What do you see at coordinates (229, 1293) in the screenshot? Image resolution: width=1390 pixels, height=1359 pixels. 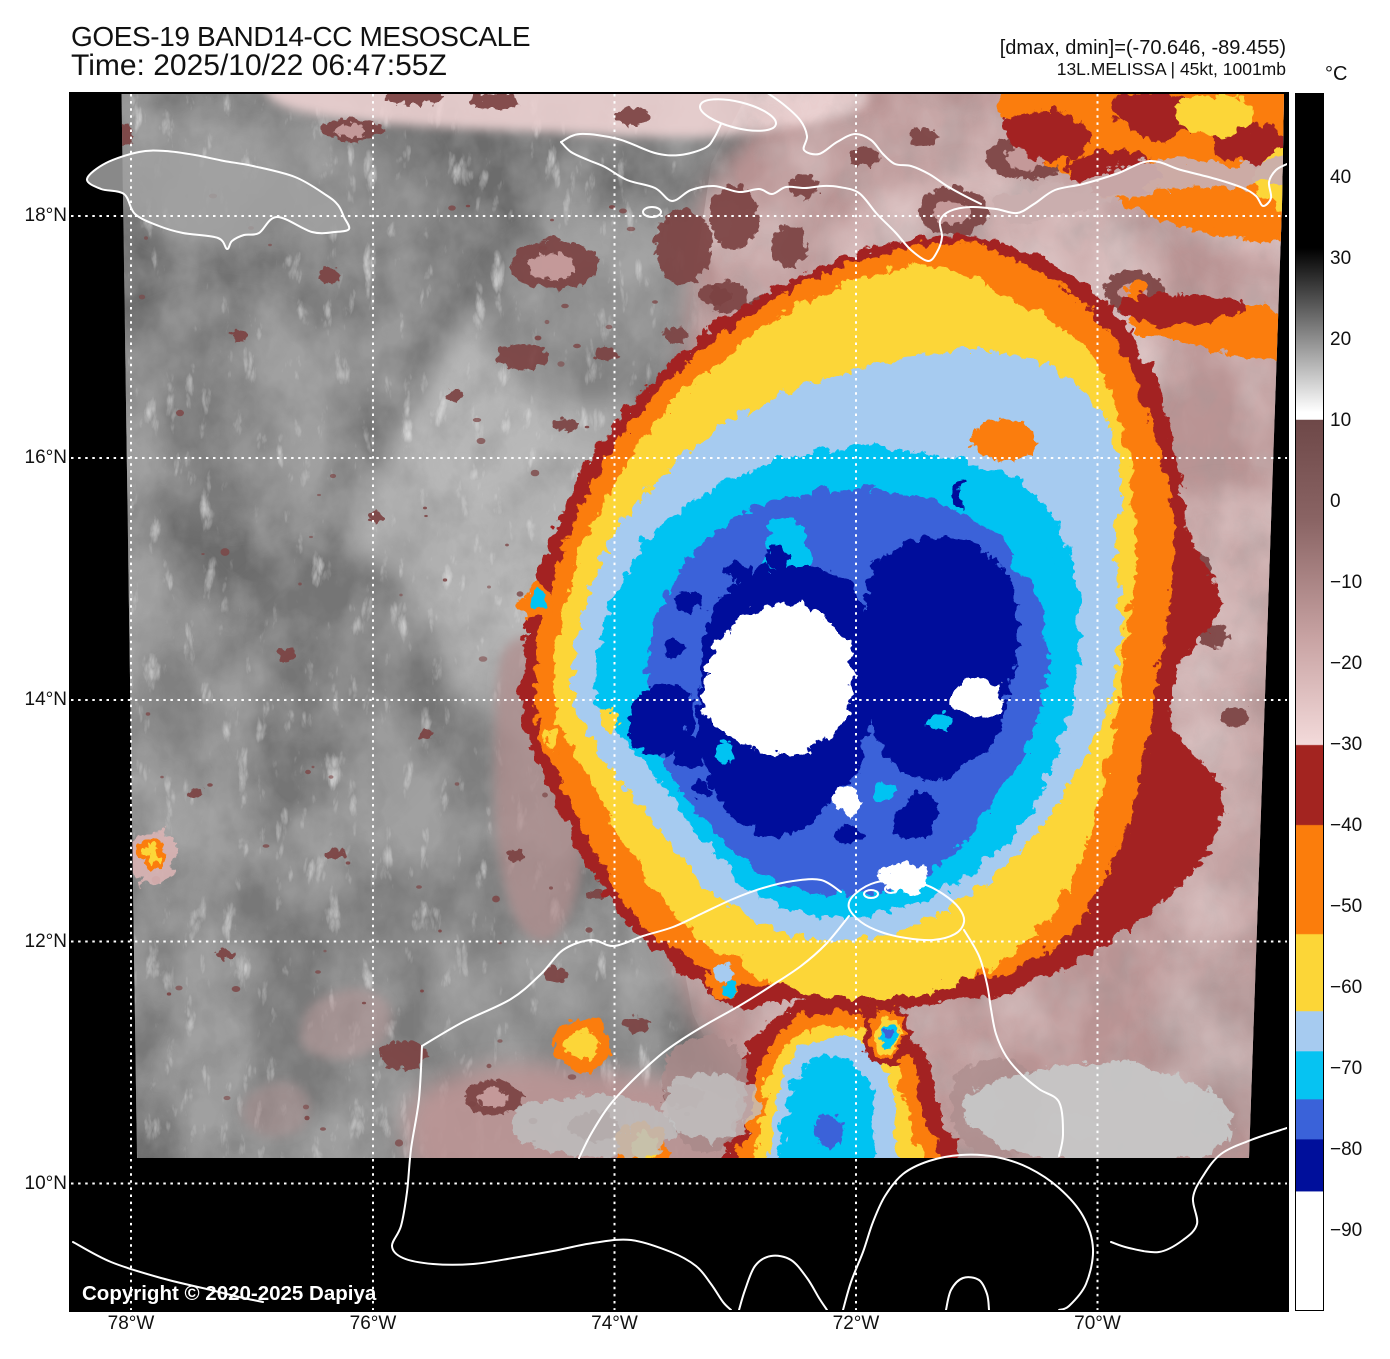 I see `svg-text: Copyright © 2020-2025 Dapiya` at bounding box center [229, 1293].